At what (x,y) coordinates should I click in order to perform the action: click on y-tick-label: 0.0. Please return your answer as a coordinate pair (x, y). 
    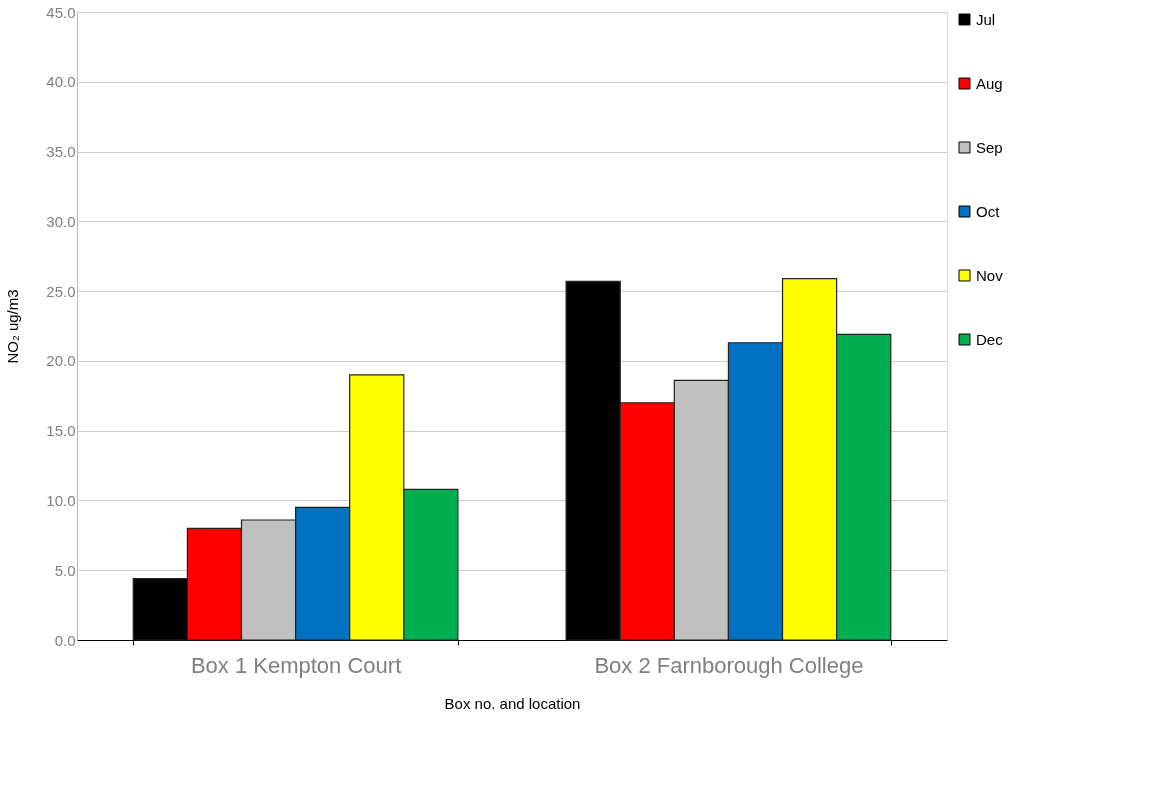
    Looking at the image, I should click on (65, 640).